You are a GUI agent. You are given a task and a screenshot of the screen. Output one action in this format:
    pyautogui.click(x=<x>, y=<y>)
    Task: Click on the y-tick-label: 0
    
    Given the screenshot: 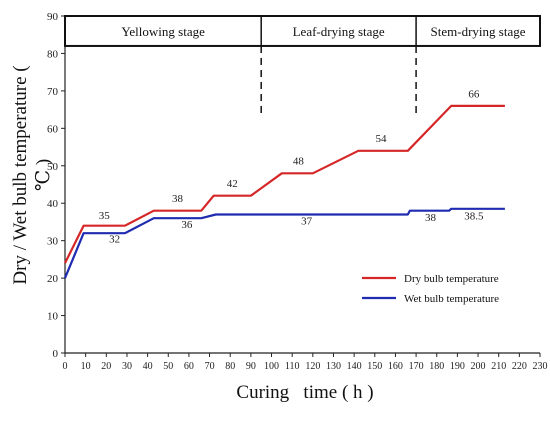 What is the action you would take?
    pyautogui.click(x=56, y=354)
    